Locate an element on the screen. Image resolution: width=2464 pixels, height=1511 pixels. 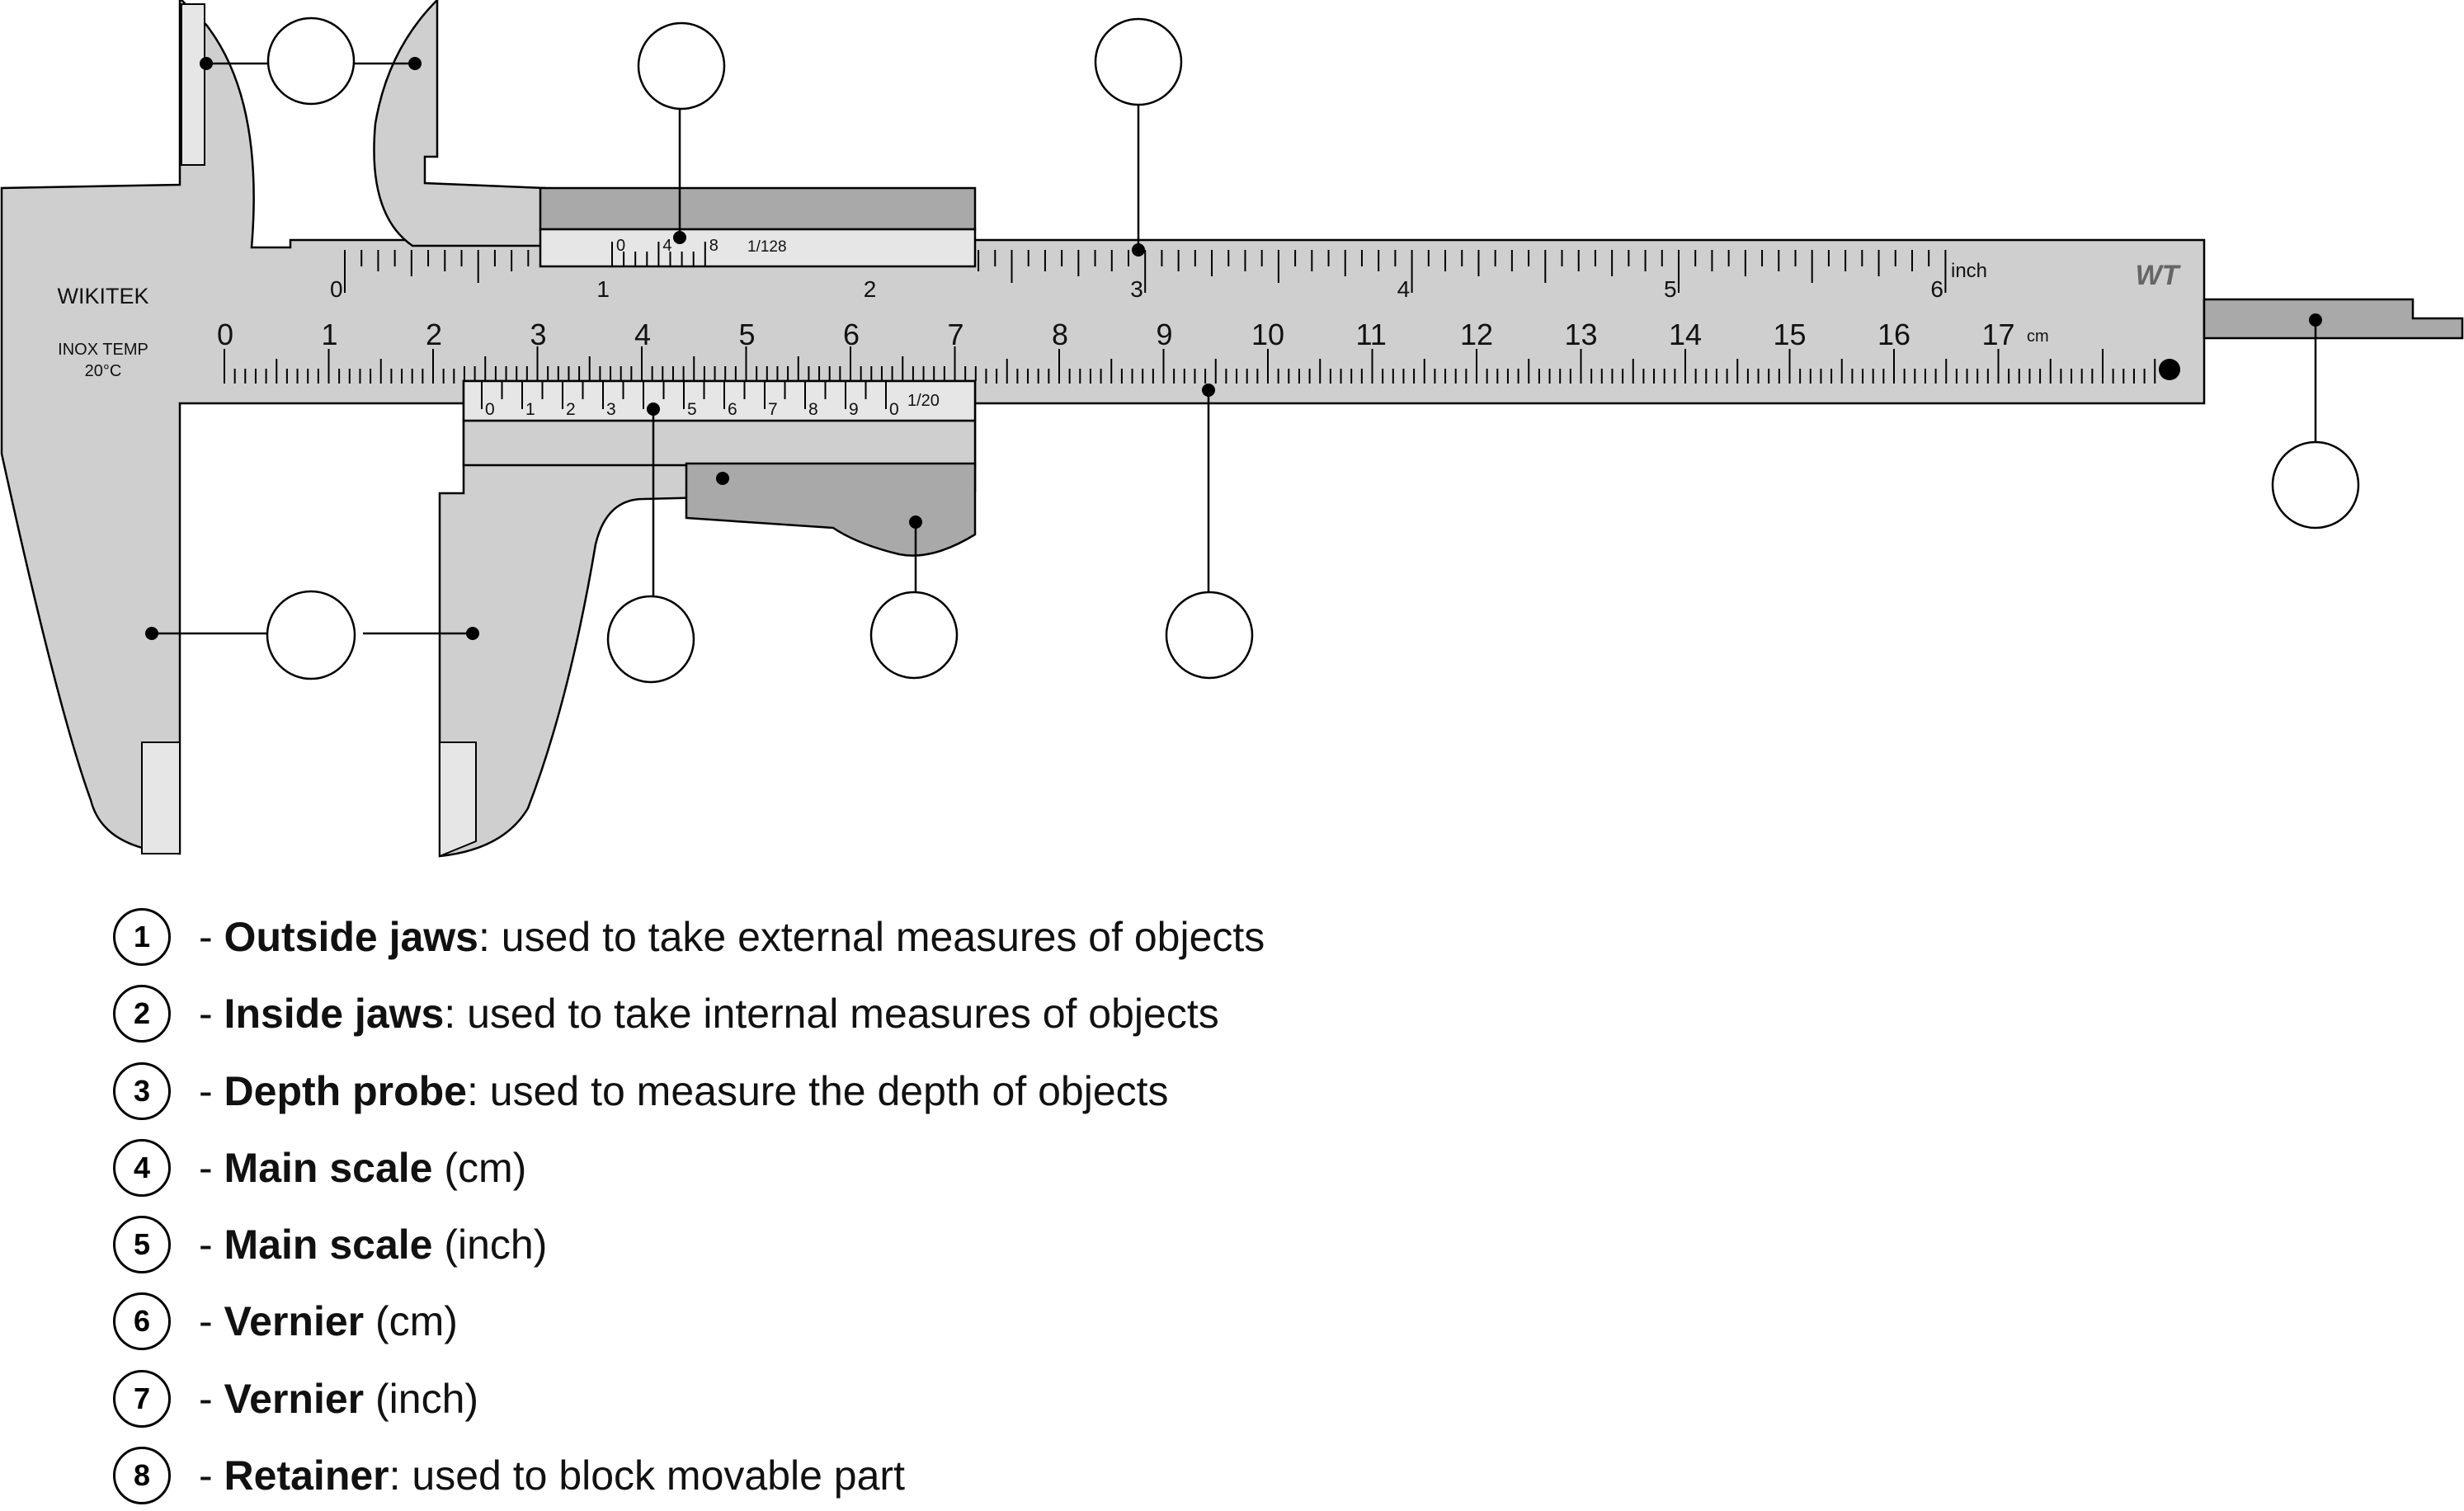
movable-lower-jaw is located at coordinates (707, 618).